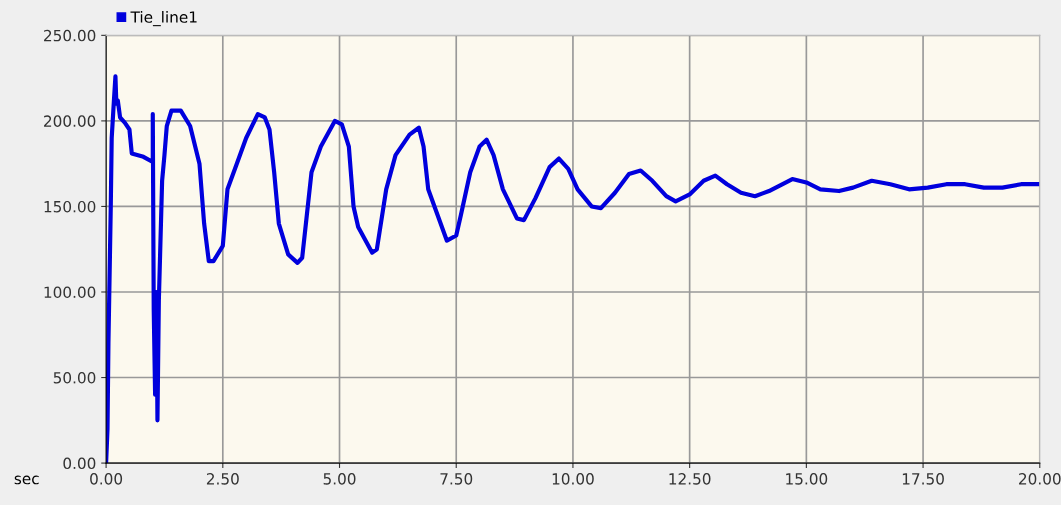 The height and width of the screenshot is (505, 1061). I want to click on x-tick-label: 7.50, so click(456, 479).